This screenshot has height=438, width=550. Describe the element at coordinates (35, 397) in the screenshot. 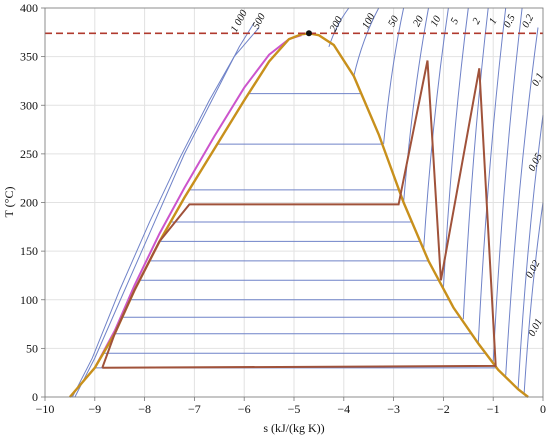

I see `y-tick-label: 0` at that location.